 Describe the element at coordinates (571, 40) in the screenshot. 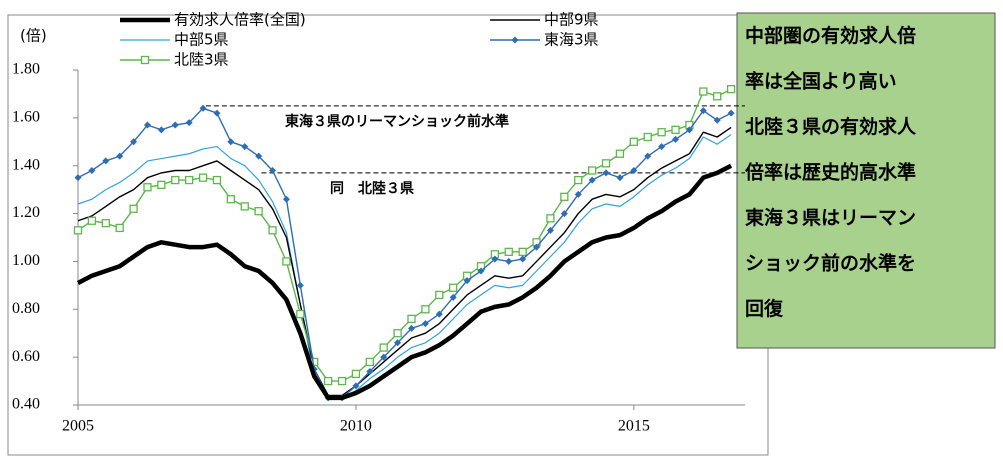

I see `legend-label: 東海3県` at that location.